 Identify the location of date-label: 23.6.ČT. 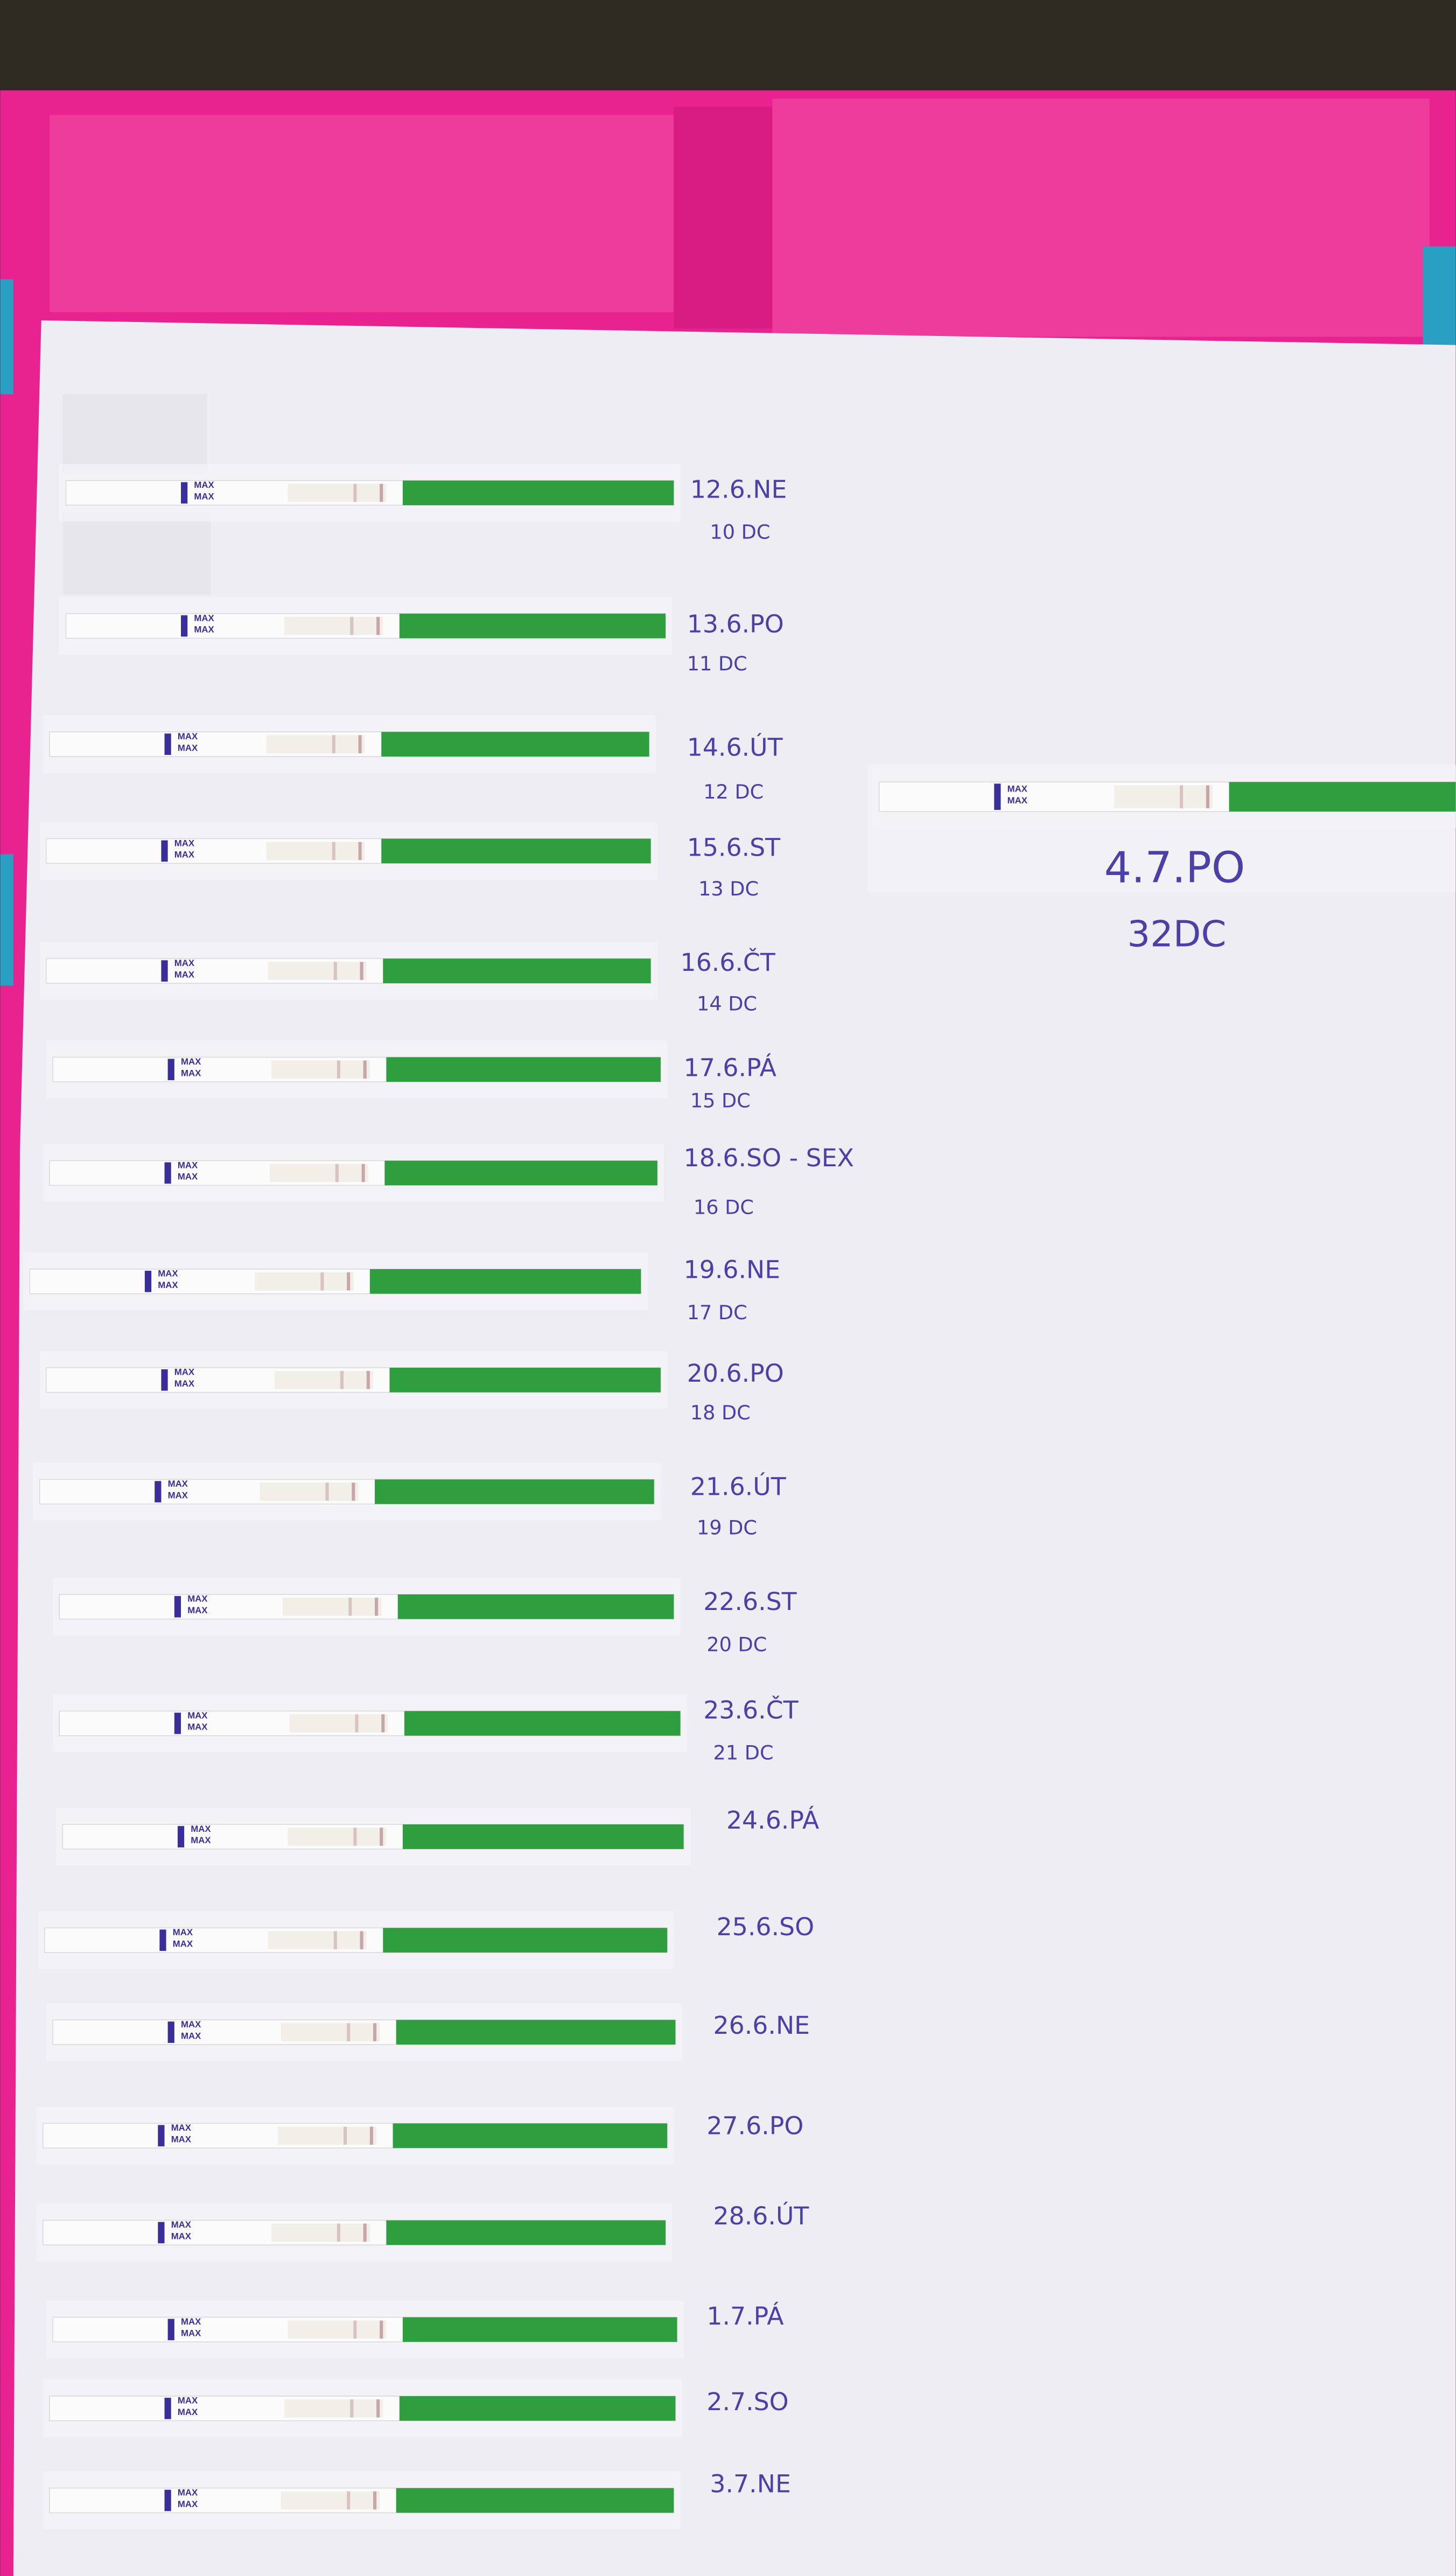
(751, 1709).